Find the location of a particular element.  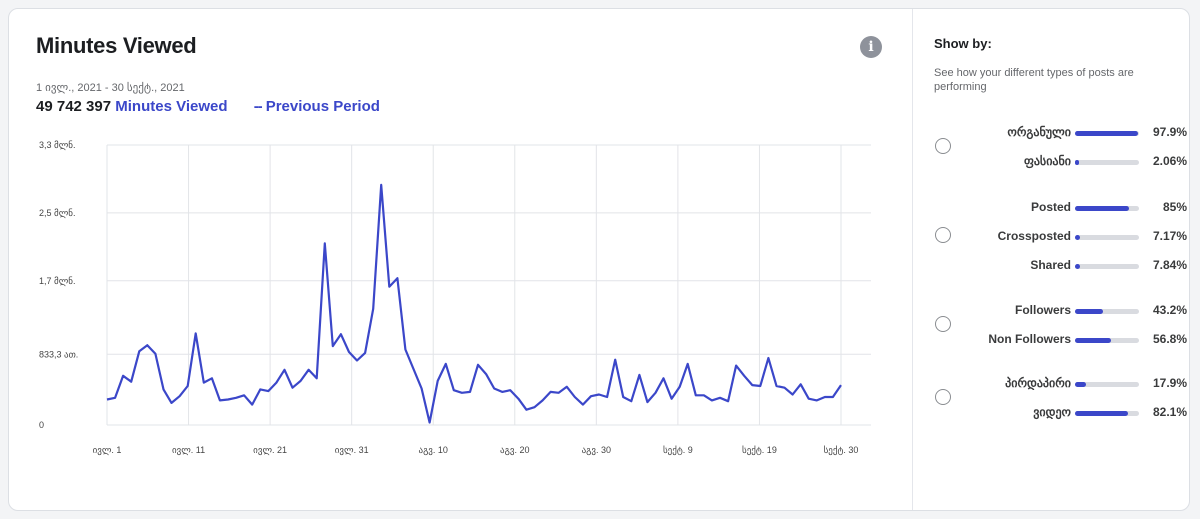

radio-followers is located at coordinates (943, 324).